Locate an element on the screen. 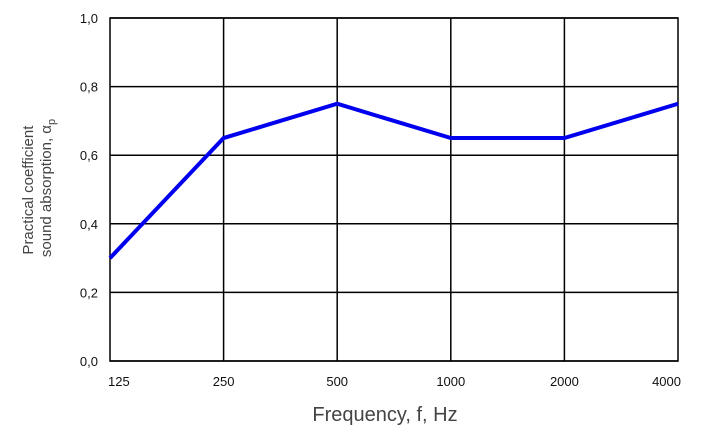 The width and height of the screenshot is (712, 427). y-tick-labels: 0,0 0,2 0,4 0,6 0,8 1,0 is located at coordinates (89, 190).